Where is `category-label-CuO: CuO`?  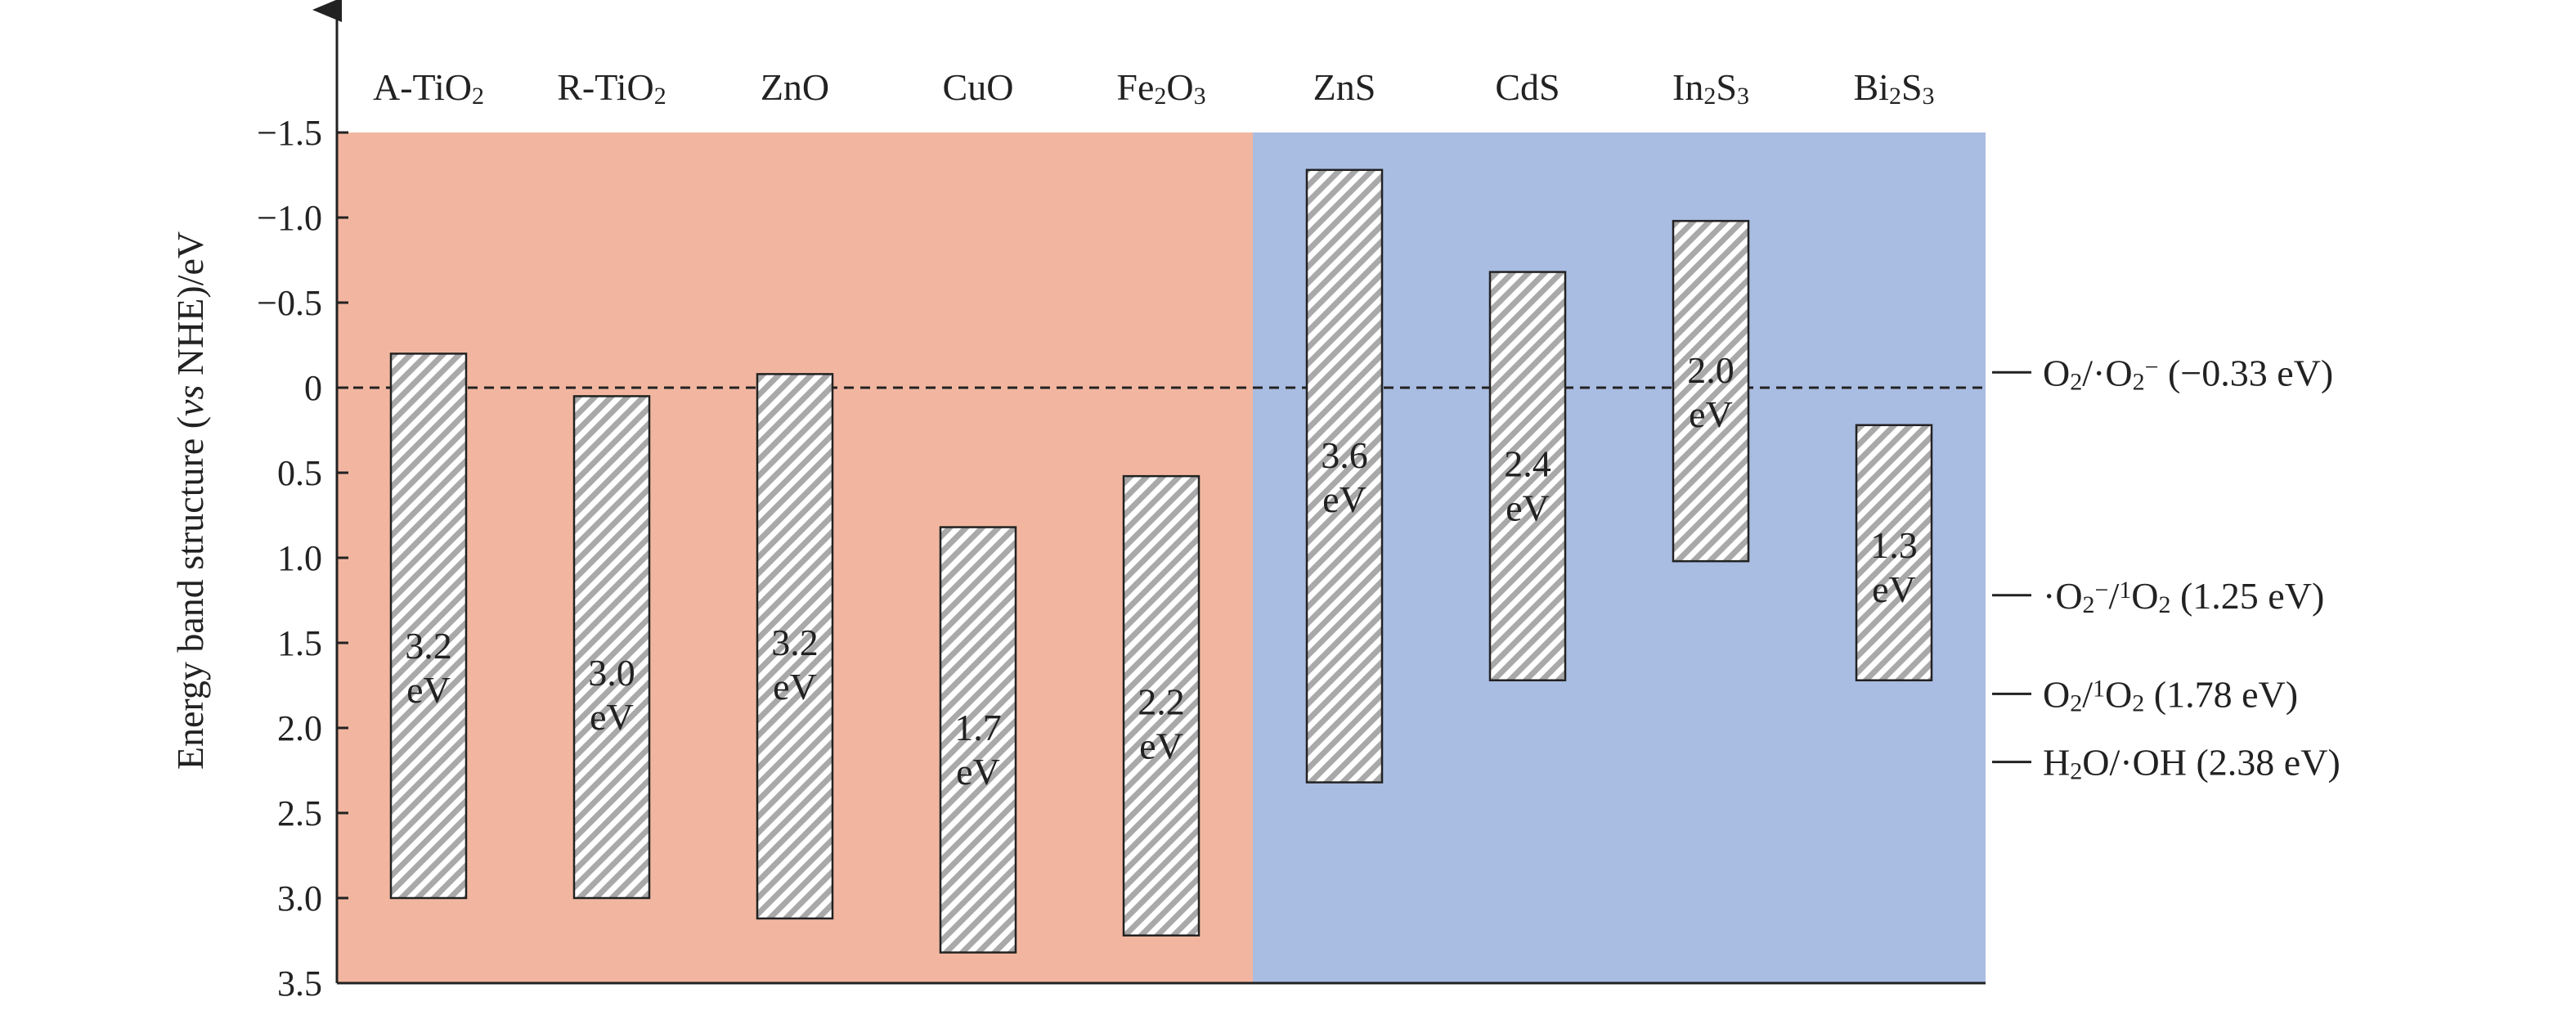 category-label-CuO: CuO is located at coordinates (978, 87).